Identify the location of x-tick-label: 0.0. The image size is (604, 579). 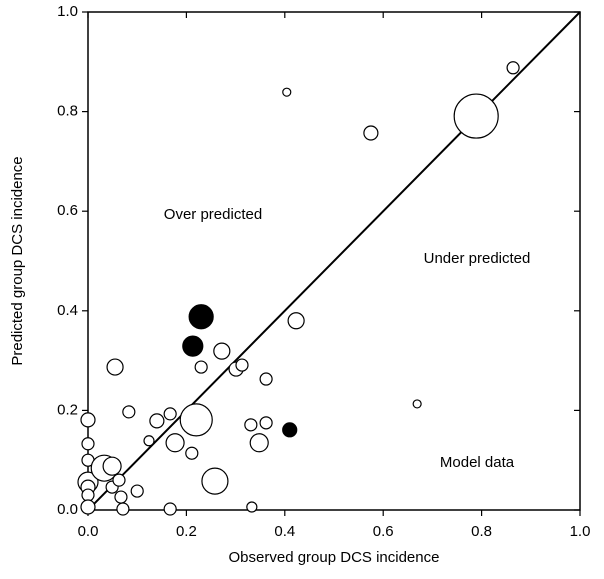
(88, 531).